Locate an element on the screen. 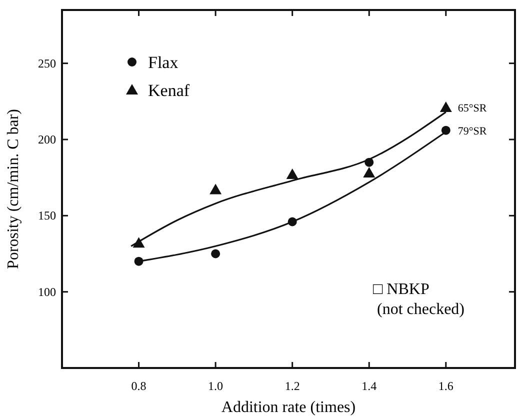  y-tick-label: 200 is located at coordinates (47, 139).